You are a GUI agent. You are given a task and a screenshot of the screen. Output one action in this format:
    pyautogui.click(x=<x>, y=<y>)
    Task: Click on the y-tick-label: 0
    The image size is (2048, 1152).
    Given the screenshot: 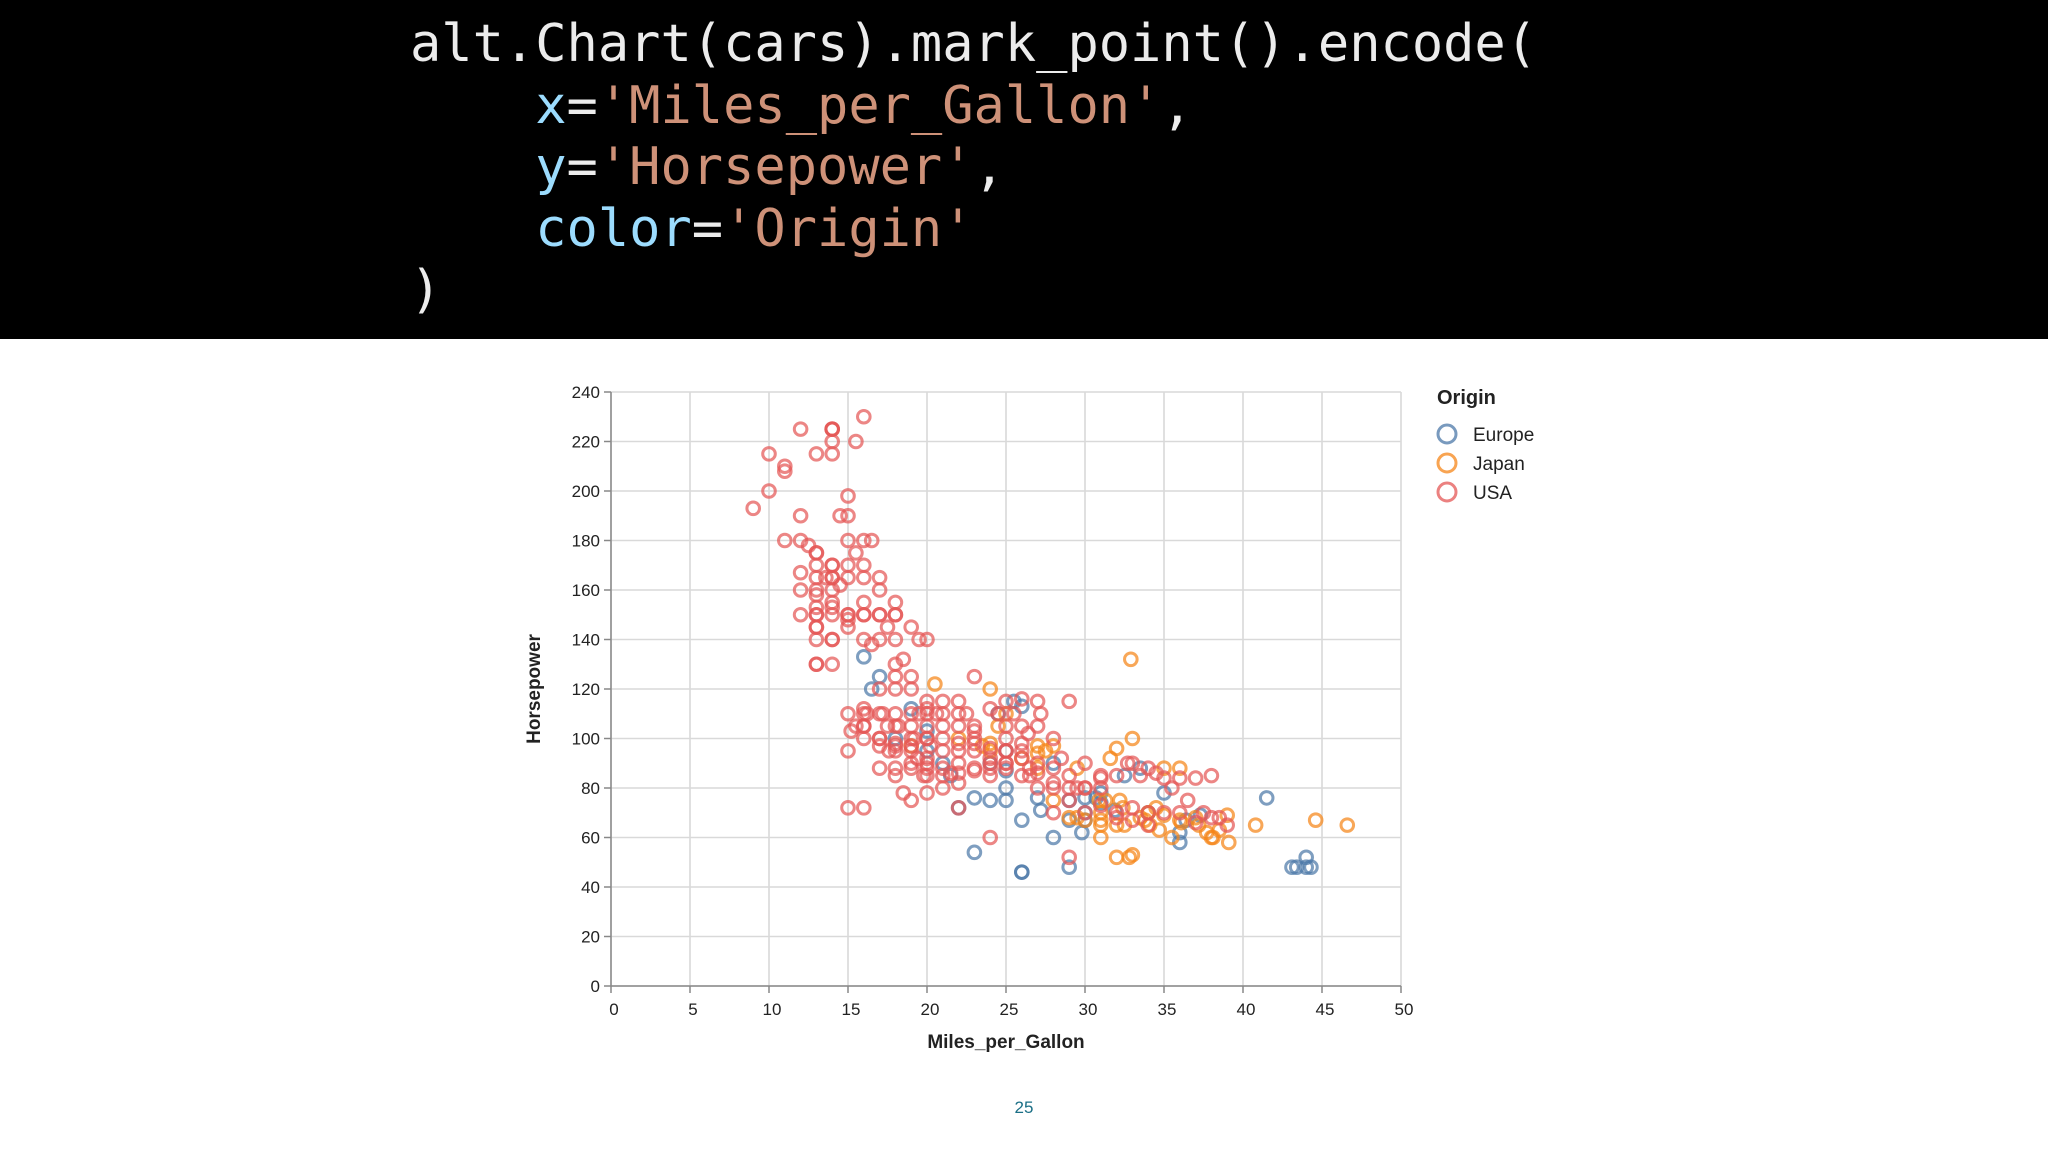 What is the action you would take?
    pyautogui.click(x=595, y=986)
    